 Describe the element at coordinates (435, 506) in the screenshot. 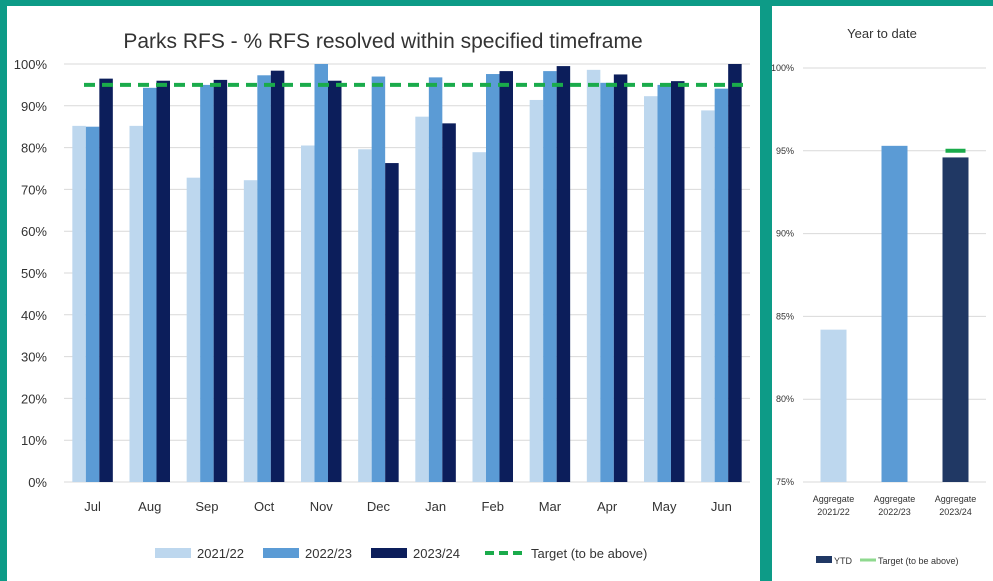

I see `x-tick-label: Jan` at that location.